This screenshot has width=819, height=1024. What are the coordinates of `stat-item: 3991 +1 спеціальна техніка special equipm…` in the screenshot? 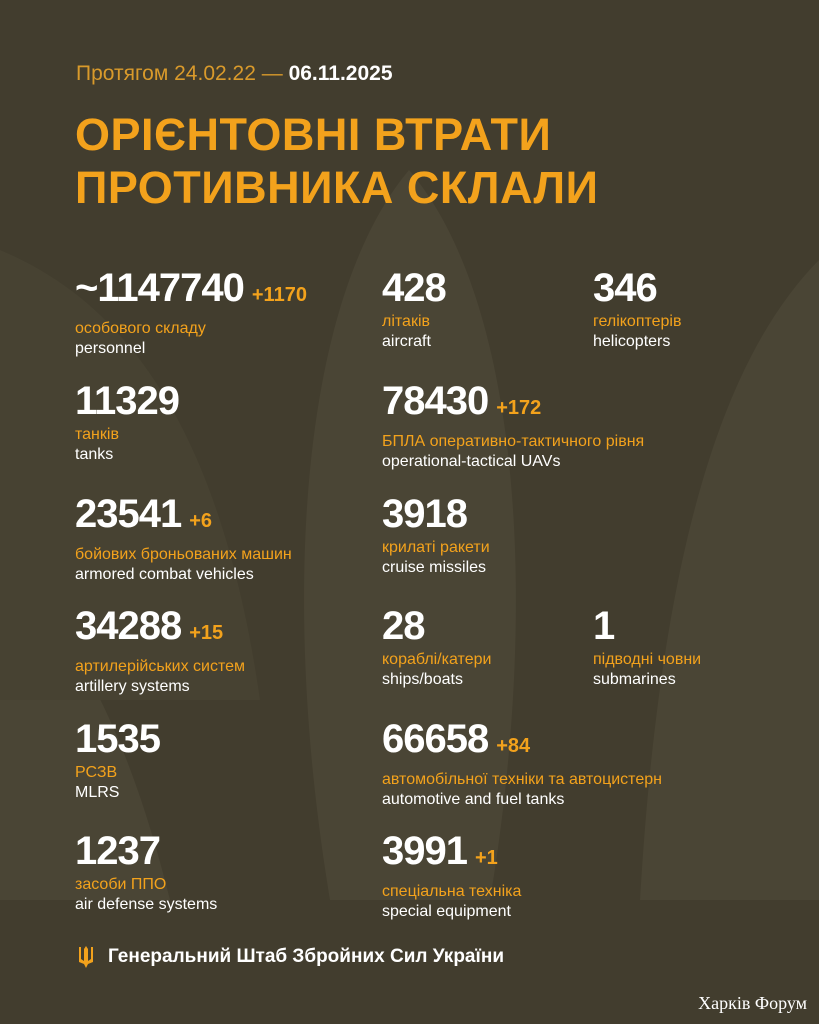 It's located at (451, 875).